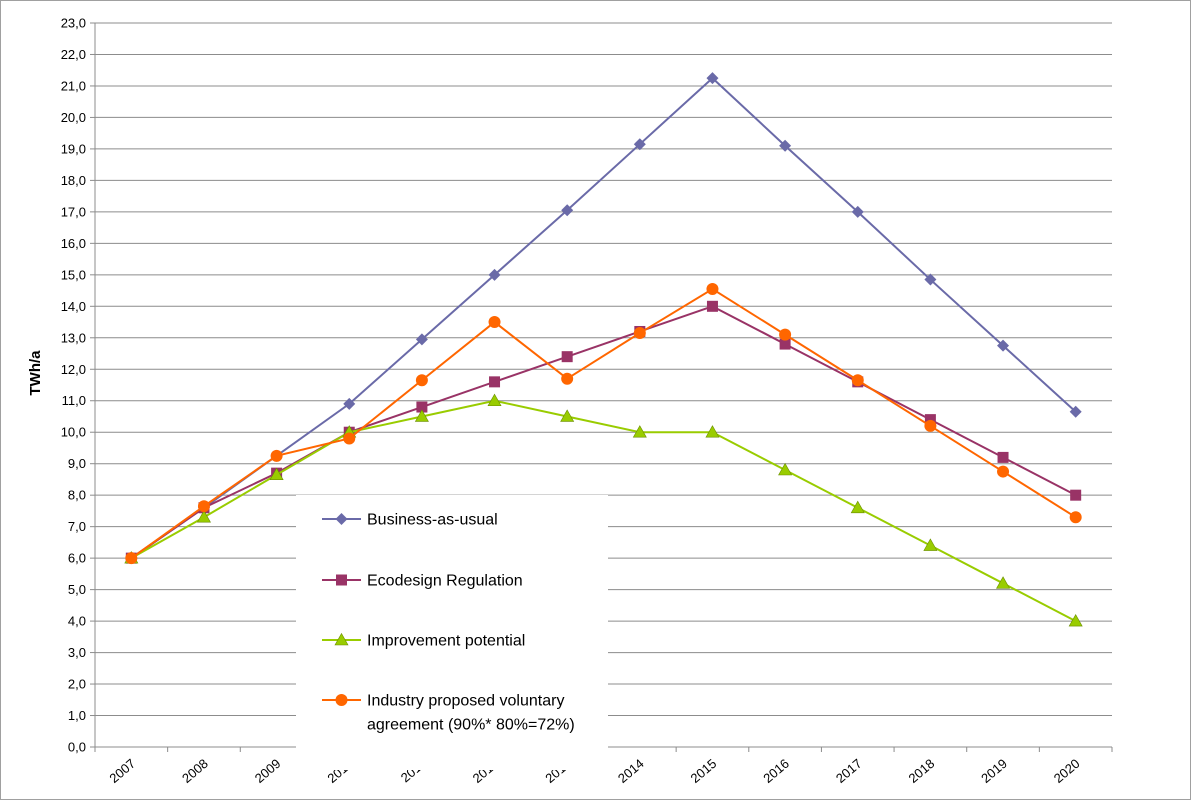 This screenshot has width=1191, height=800. I want to click on x-tick-label: 2015, so click(704, 771).